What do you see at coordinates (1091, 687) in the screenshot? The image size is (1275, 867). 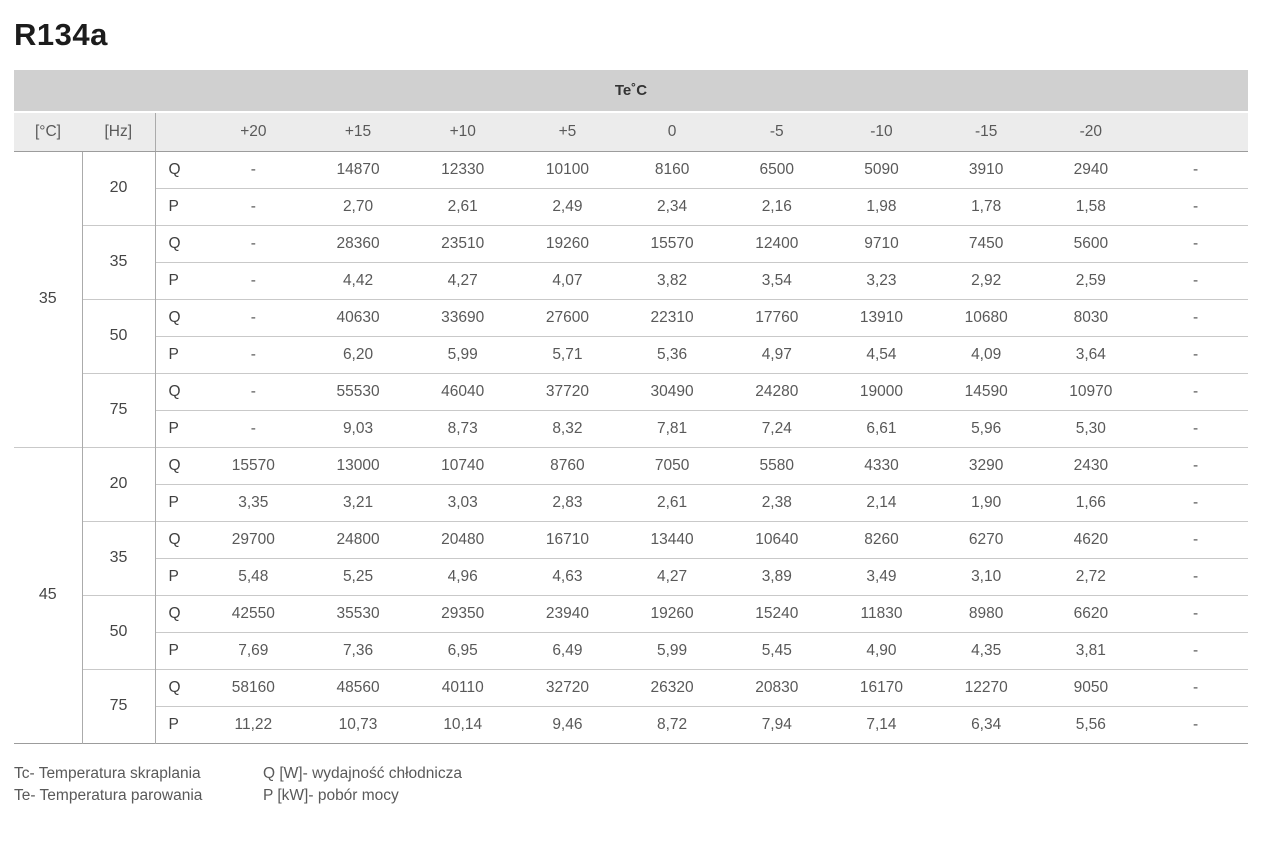 I see `q-value-cell: 9050` at bounding box center [1091, 687].